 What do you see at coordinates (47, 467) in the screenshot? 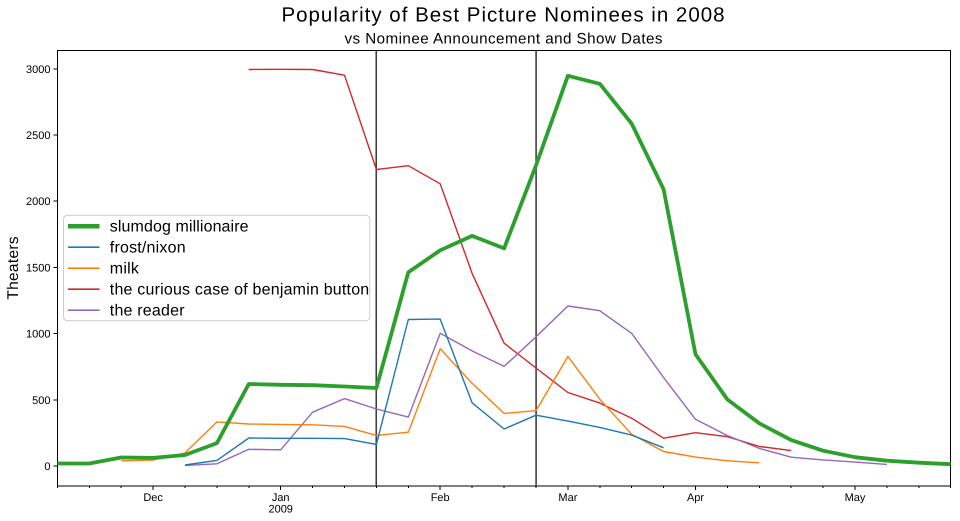
I see `svg-text: 0` at bounding box center [47, 467].